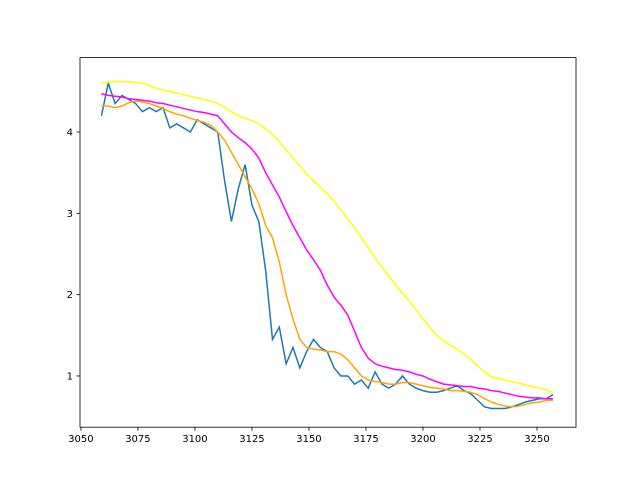  Describe the element at coordinates (479, 439) in the screenshot. I see `x-tick-label: 3225` at that location.